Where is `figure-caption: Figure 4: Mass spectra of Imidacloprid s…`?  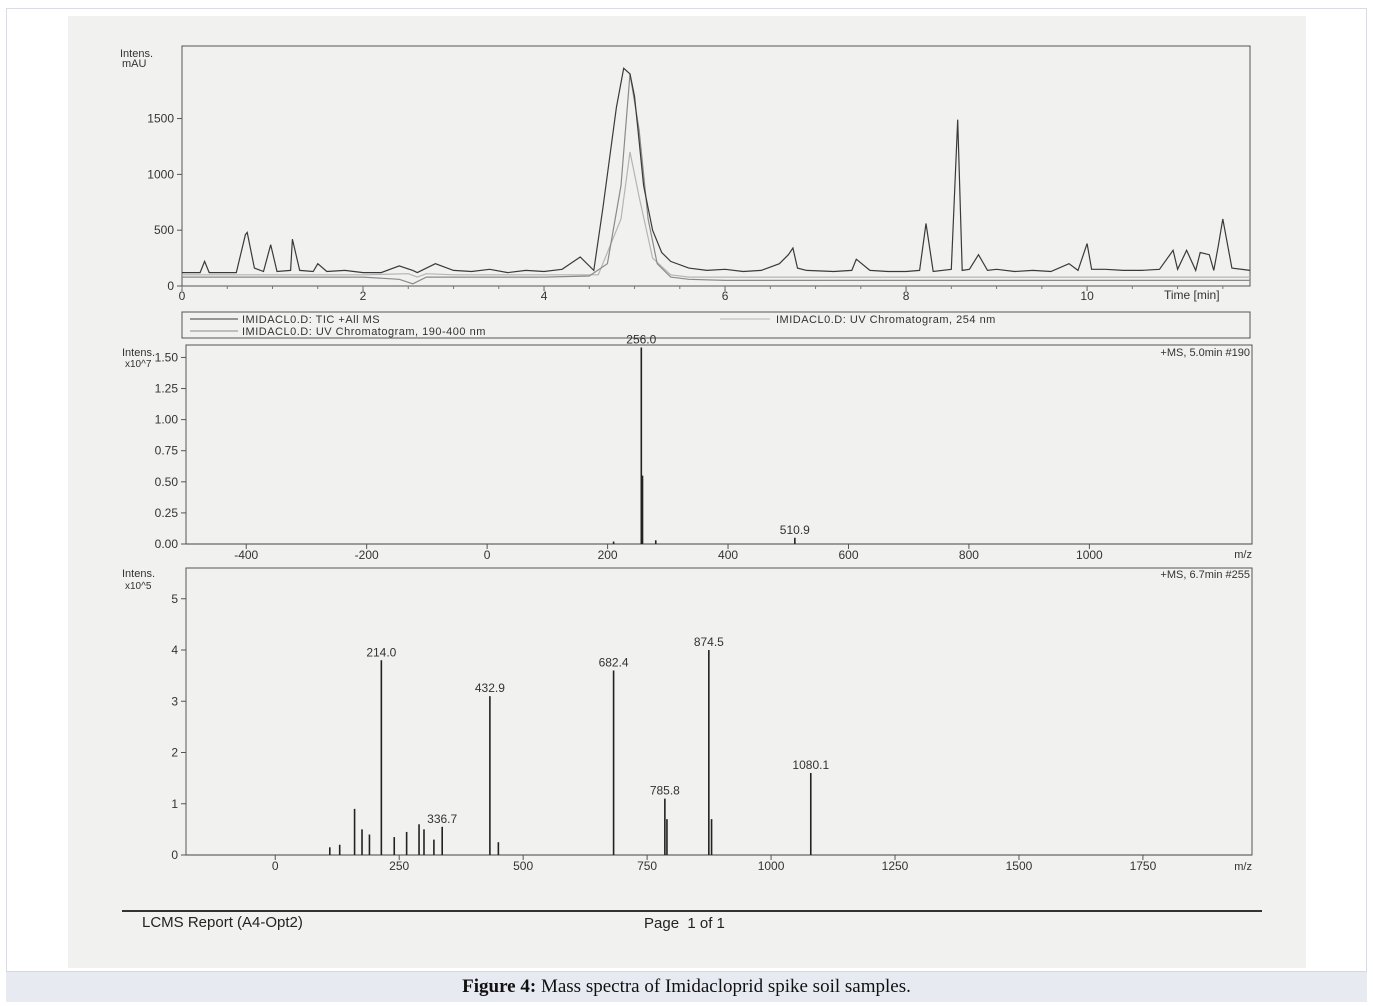 figure-caption: Figure 4: Mass spectra of Imidacloprid s… is located at coordinates (686, 987).